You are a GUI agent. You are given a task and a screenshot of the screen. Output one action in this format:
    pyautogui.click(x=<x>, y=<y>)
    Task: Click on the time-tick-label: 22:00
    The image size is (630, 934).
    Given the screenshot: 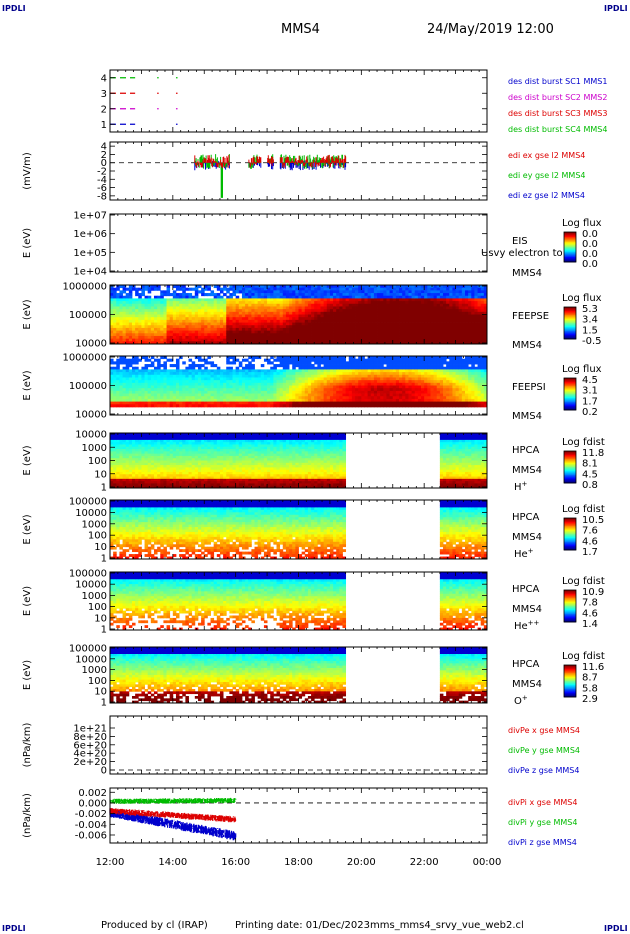 What is the action you would take?
    pyautogui.click(x=424, y=862)
    